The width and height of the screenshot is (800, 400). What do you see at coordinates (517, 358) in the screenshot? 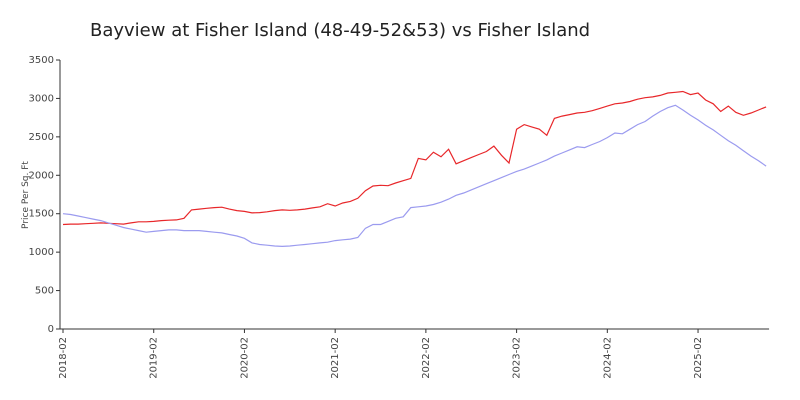
I see `x-tick-label: 2023-02` at bounding box center [517, 358].